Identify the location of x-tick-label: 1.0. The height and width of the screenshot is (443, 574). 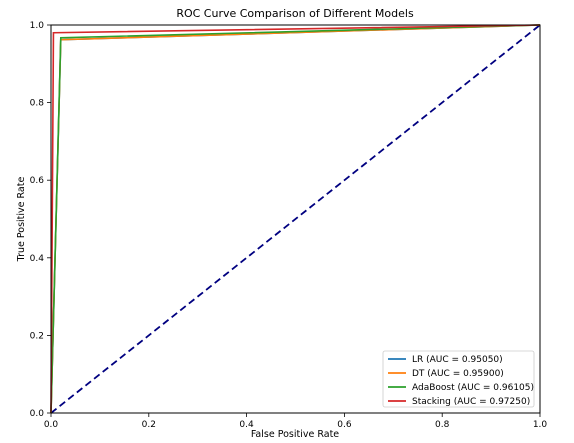
(540, 425).